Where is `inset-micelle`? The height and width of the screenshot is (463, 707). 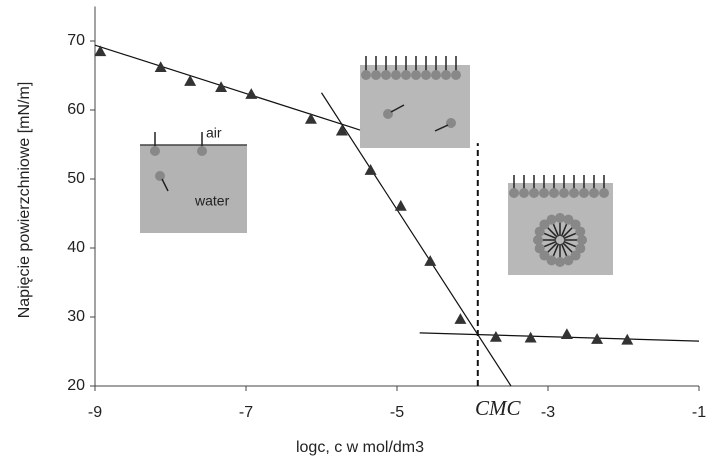 inset-micelle is located at coordinates (560, 225).